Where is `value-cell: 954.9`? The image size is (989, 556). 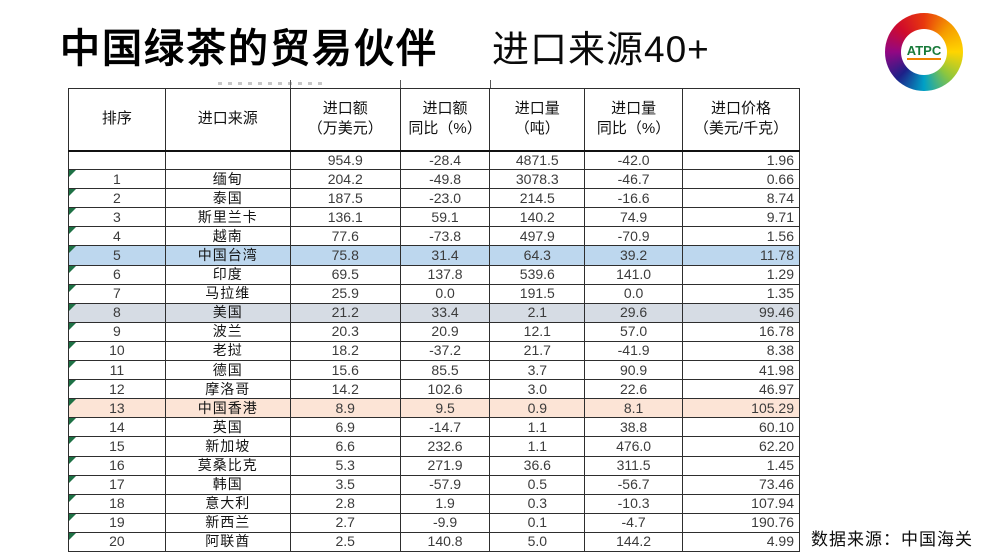
value-cell: 954.9 is located at coordinates (345, 160).